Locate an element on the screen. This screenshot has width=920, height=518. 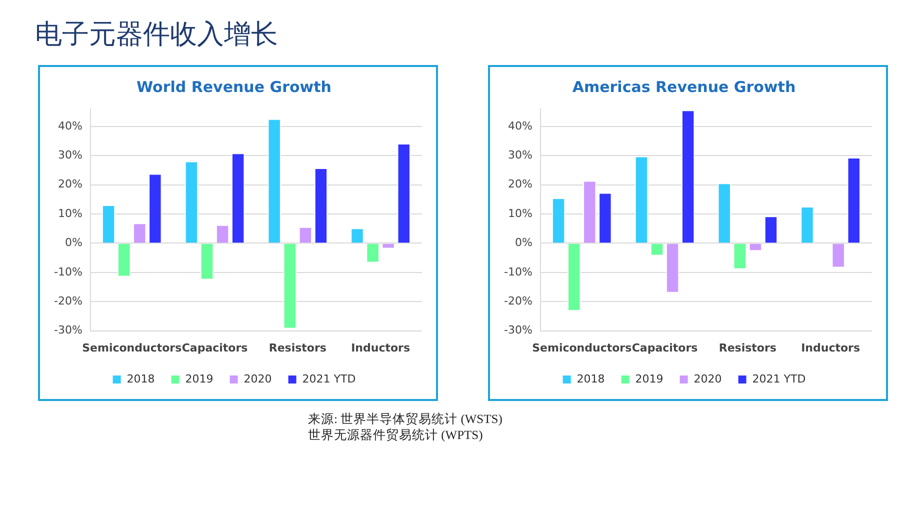
chart-title: Americas Revenue Growth is located at coordinates (684, 87).